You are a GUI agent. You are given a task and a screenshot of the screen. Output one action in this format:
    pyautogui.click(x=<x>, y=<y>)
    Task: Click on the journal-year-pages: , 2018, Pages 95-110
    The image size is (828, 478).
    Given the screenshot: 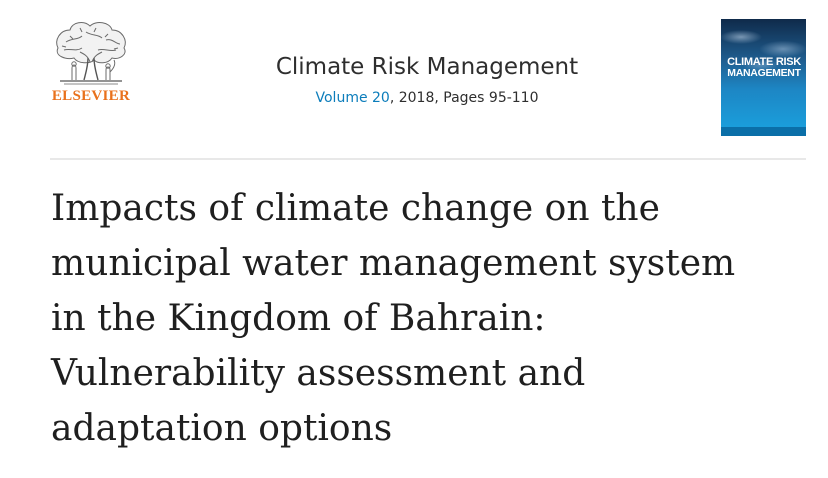 What is the action you would take?
    pyautogui.click(x=464, y=98)
    